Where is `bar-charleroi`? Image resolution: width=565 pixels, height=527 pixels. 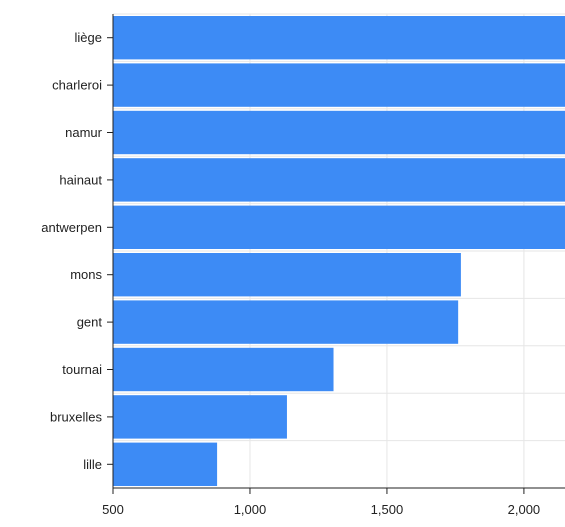 bar-charleroi is located at coordinates (339, 85).